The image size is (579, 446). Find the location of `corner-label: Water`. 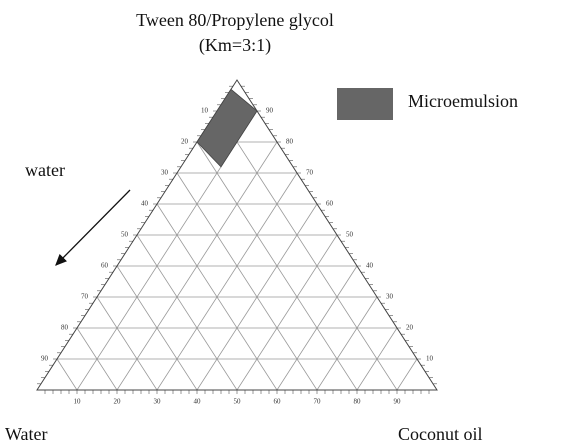

corner-label: Water is located at coordinates (26, 434).